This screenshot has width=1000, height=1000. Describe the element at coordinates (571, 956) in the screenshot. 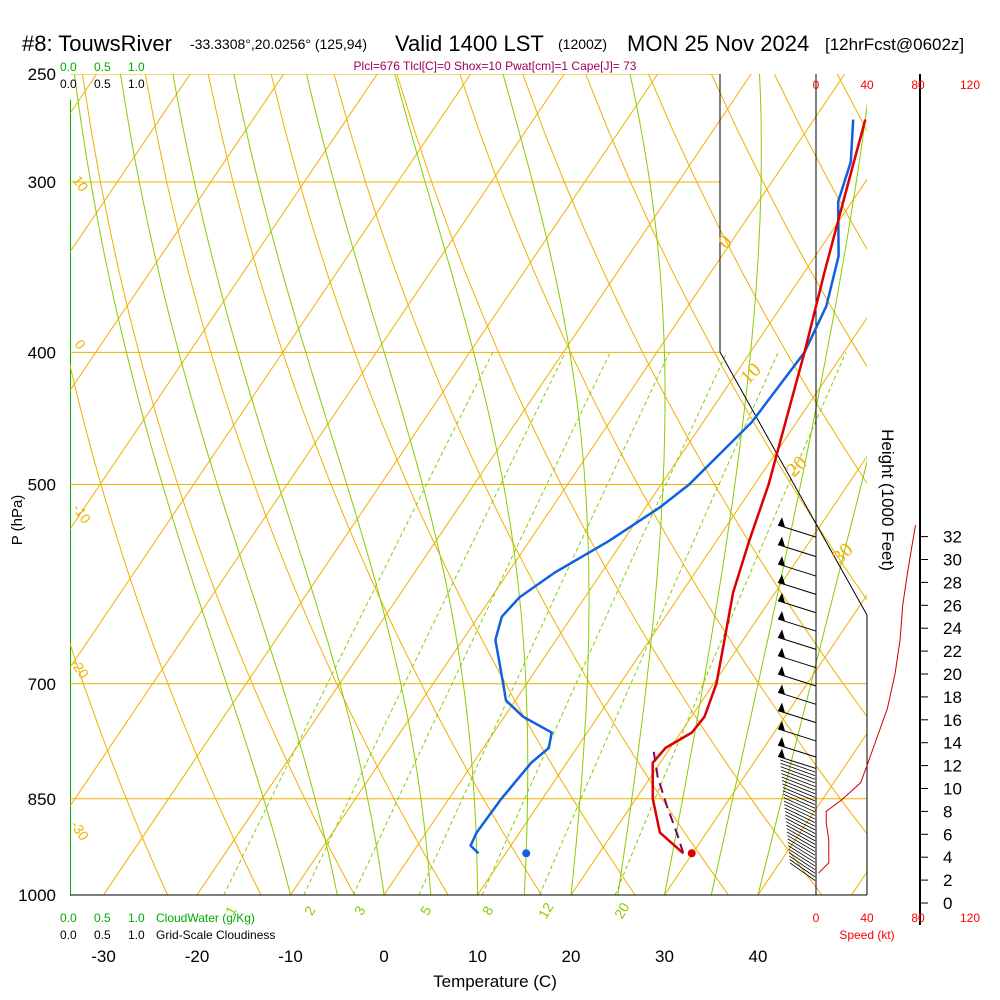

I see `temperature-tick-20: 20` at that location.